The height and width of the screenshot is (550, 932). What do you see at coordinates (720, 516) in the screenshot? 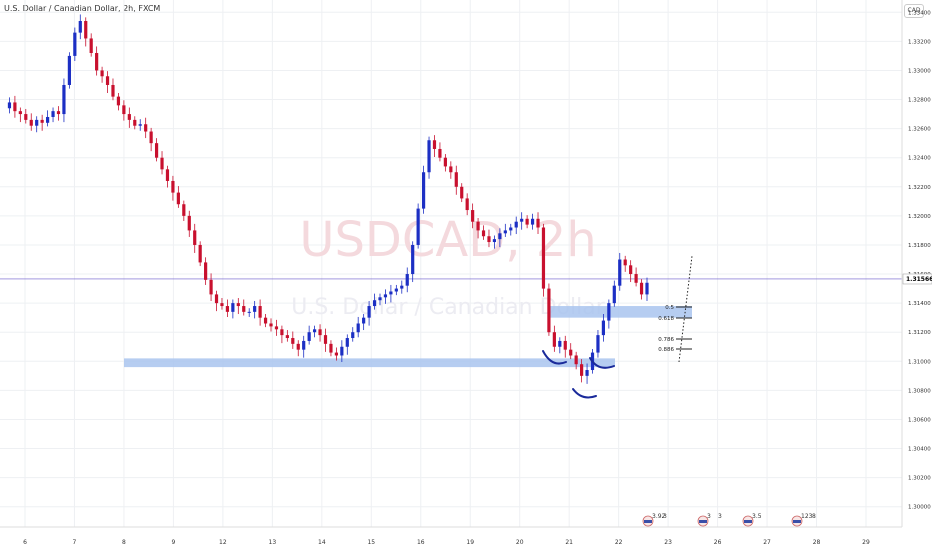
I see `event-count: 3` at bounding box center [720, 516].